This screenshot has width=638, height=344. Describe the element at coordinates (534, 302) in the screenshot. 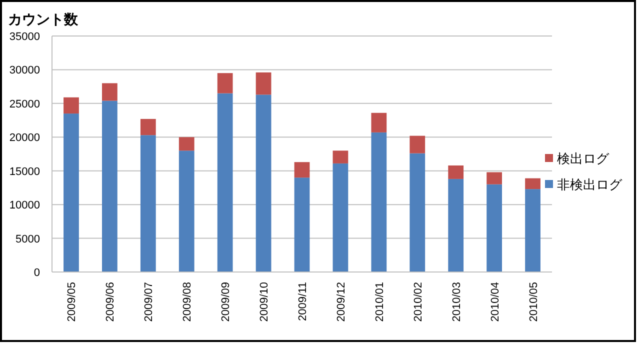

I see `x-tick-label: 2010/05` at that location.